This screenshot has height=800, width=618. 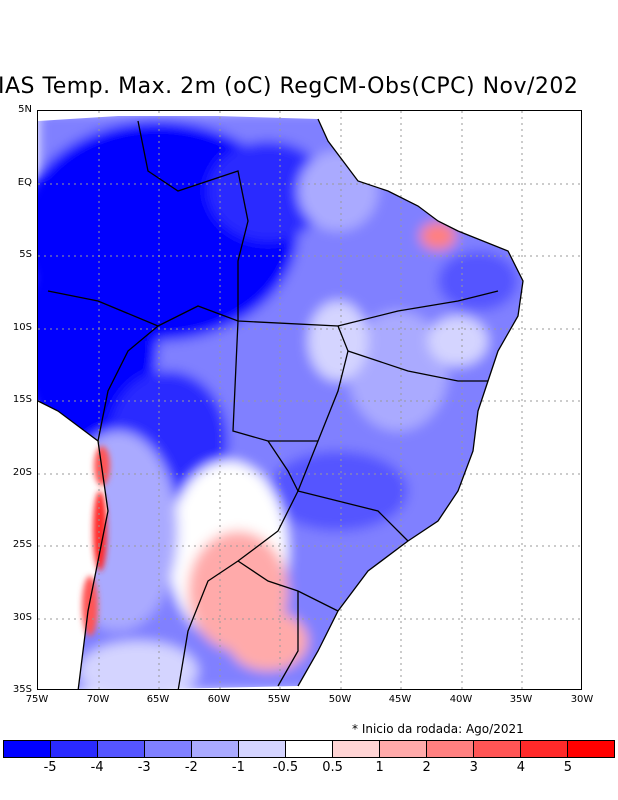 I want to click on lat-label: 35S, so click(x=22, y=689).